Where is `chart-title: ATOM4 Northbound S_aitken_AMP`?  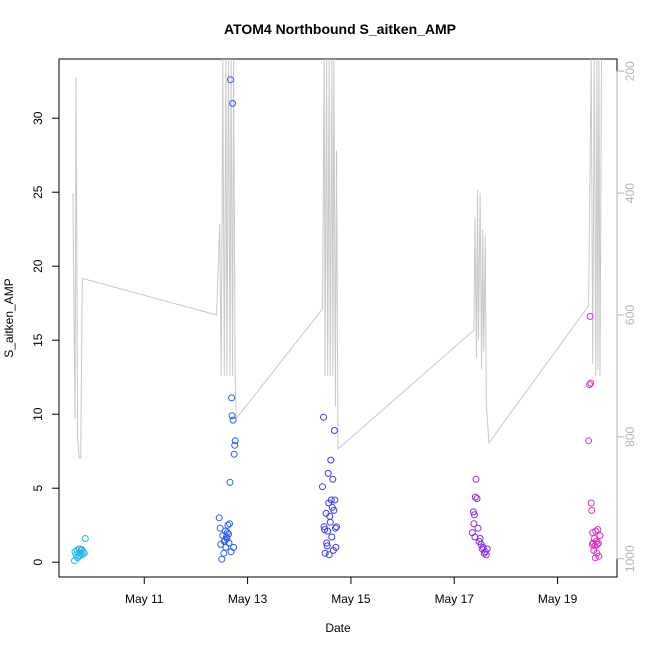
chart-title: ATOM4 Northbound S_aitken_AMP is located at coordinates (340, 29).